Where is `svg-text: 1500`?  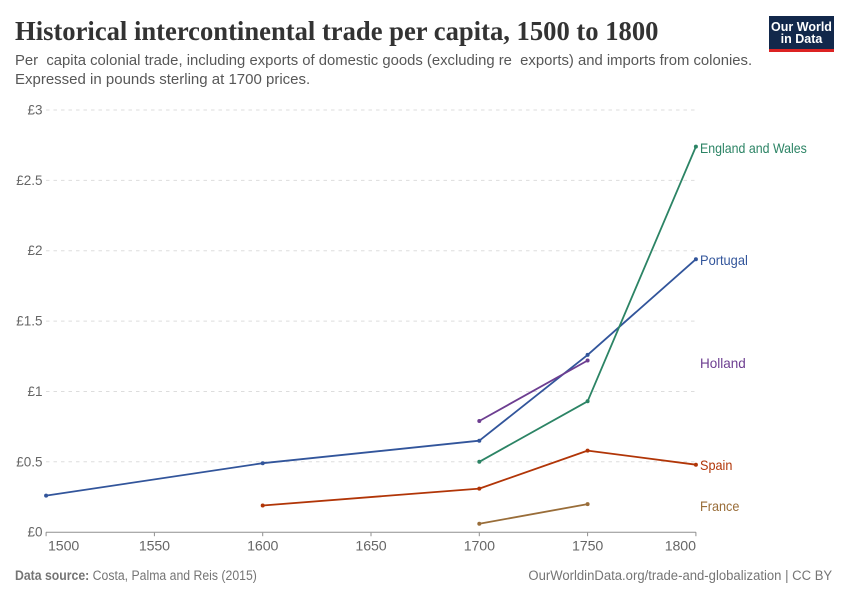 svg-text: 1500 is located at coordinates (63, 547).